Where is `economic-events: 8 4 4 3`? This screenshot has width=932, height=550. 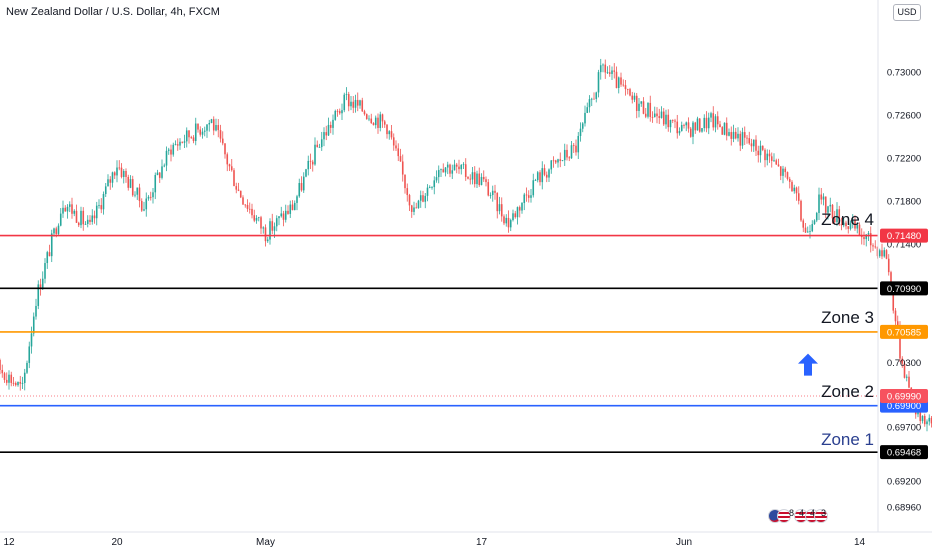
economic-events: 8 4 4 3 is located at coordinates (798, 515).